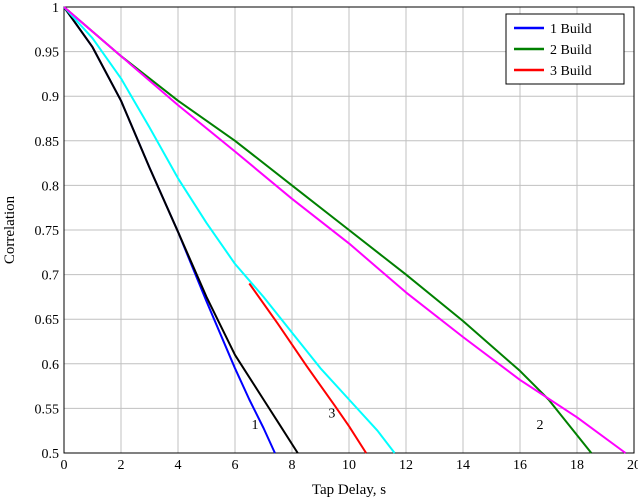 The width and height of the screenshot is (638, 499). Describe the element at coordinates (520, 465) in the screenshot. I see `x-tick-label: 16` at that location.